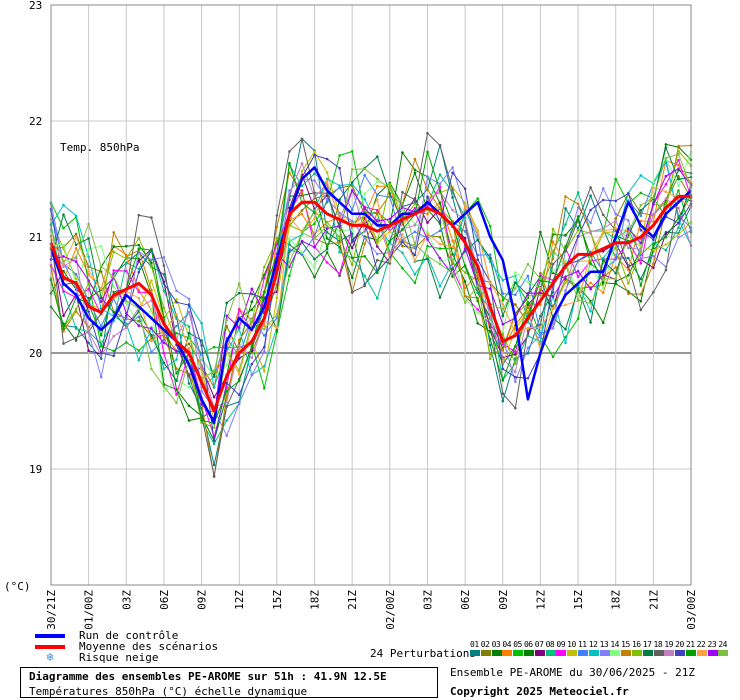 Image resolution: width=740 pixels, height=700 pixels. I want to click on perturbation-number: 03, so click(496, 644).